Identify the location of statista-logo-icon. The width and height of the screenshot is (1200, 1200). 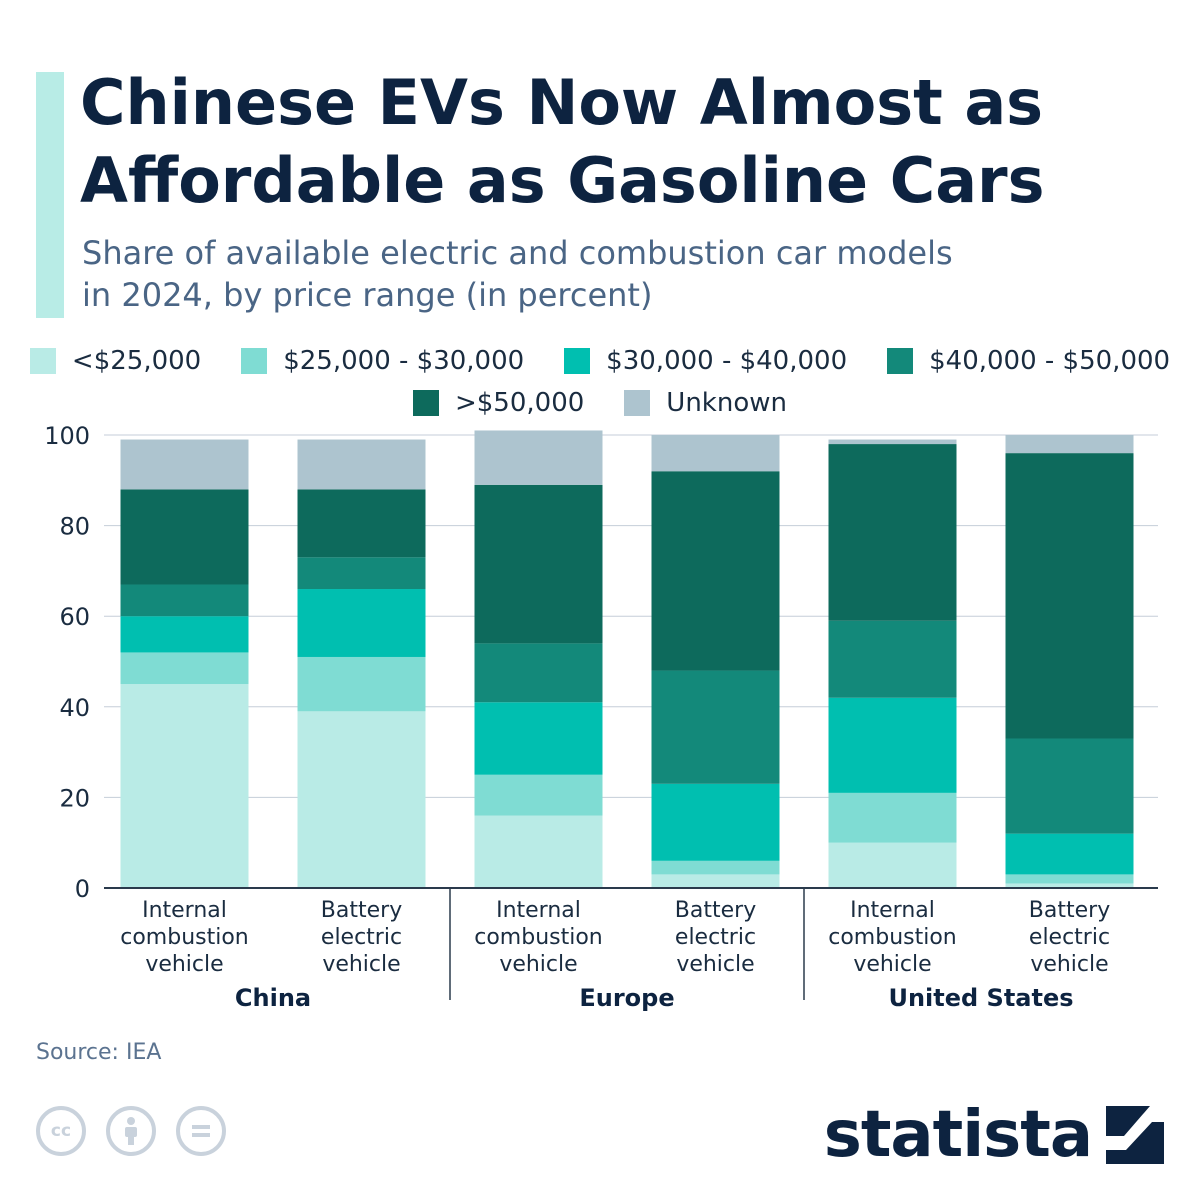
(1135, 1135).